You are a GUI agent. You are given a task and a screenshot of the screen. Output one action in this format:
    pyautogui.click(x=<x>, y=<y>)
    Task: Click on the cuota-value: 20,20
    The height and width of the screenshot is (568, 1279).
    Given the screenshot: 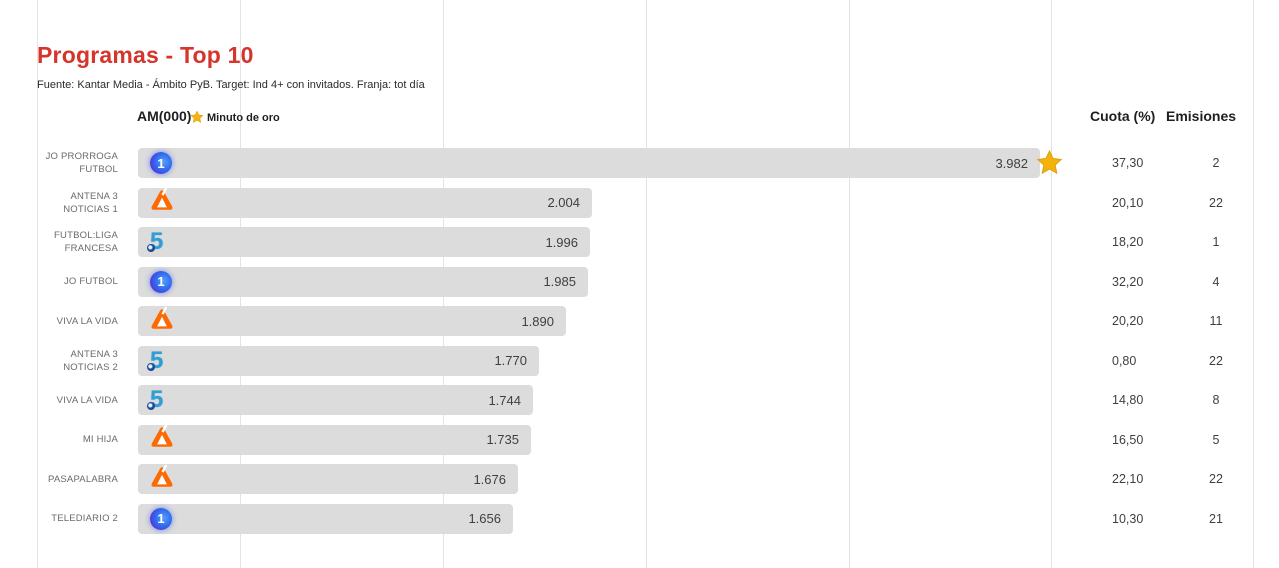 What is the action you would take?
    pyautogui.click(x=1128, y=321)
    